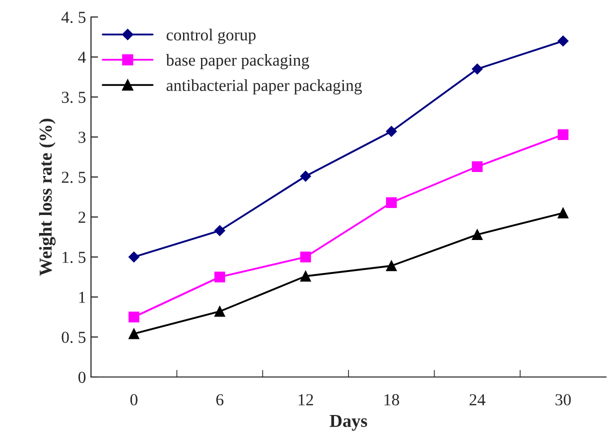 The image size is (608, 442). What do you see at coordinates (220, 400) in the screenshot?
I see `x-tick-label: 6` at bounding box center [220, 400].